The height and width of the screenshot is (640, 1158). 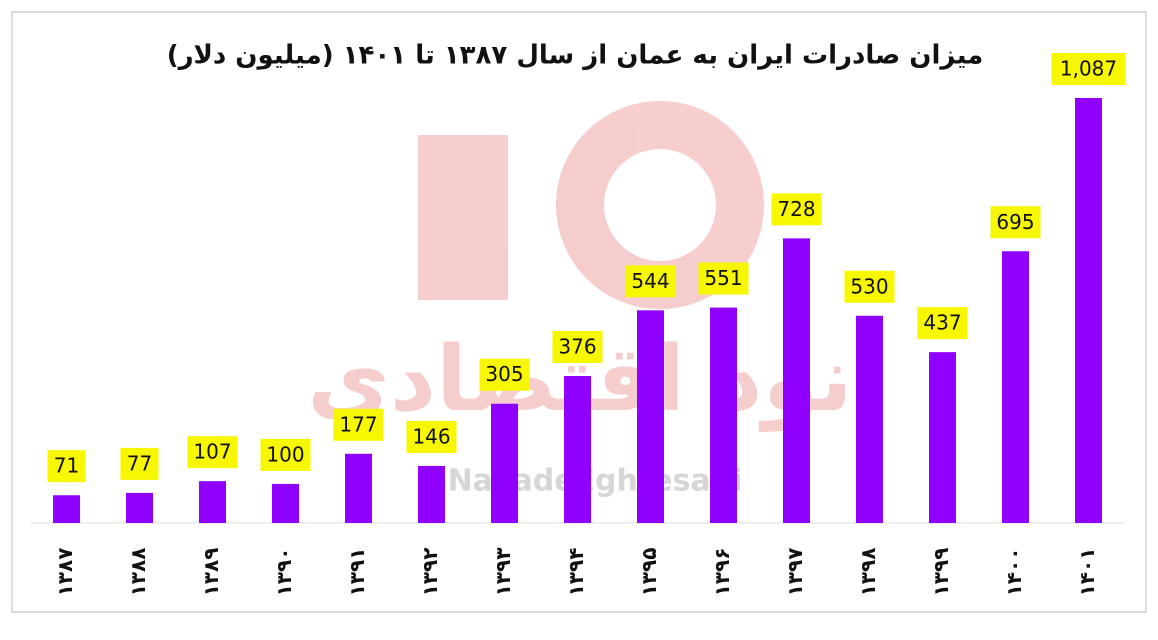 What do you see at coordinates (941, 572) in the screenshot?
I see `x-tick-label: ۱۳۹۹` at bounding box center [941, 572].